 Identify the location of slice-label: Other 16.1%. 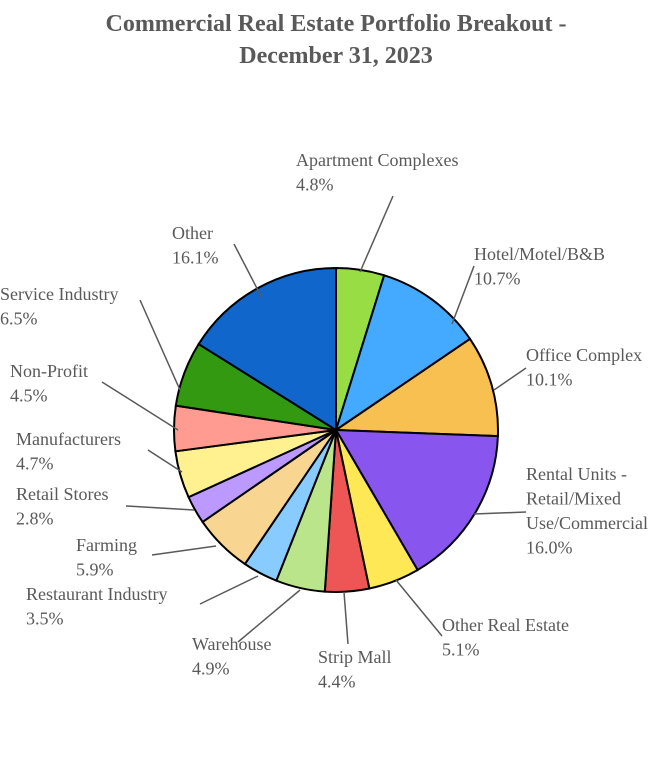
(195, 245).